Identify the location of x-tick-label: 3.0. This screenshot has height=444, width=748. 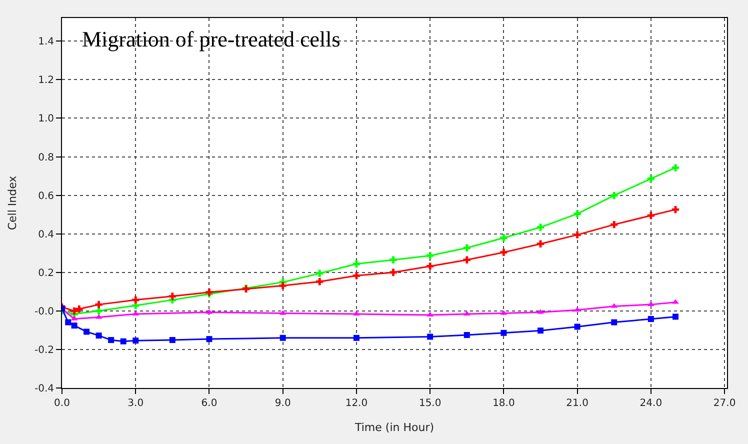
(136, 403).